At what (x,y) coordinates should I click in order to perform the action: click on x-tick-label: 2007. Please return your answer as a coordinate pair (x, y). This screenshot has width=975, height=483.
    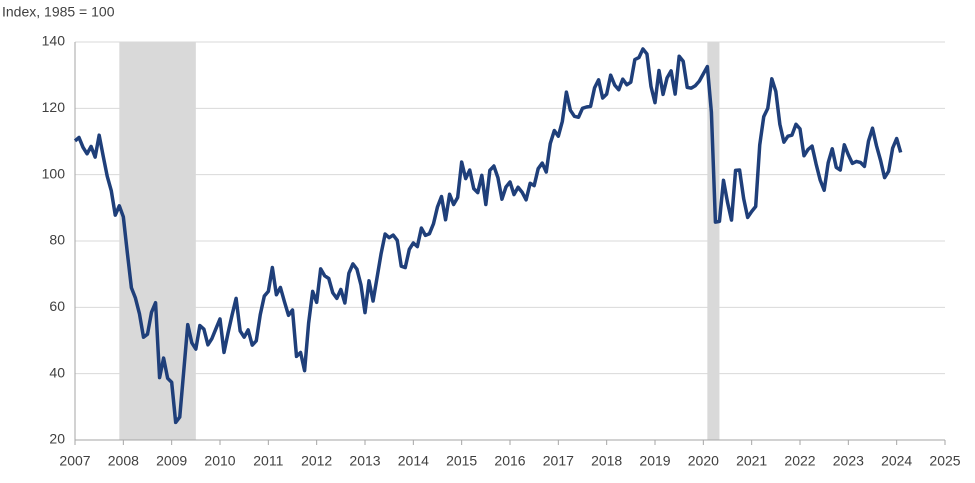
    Looking at the image, I should click on (74, 461).